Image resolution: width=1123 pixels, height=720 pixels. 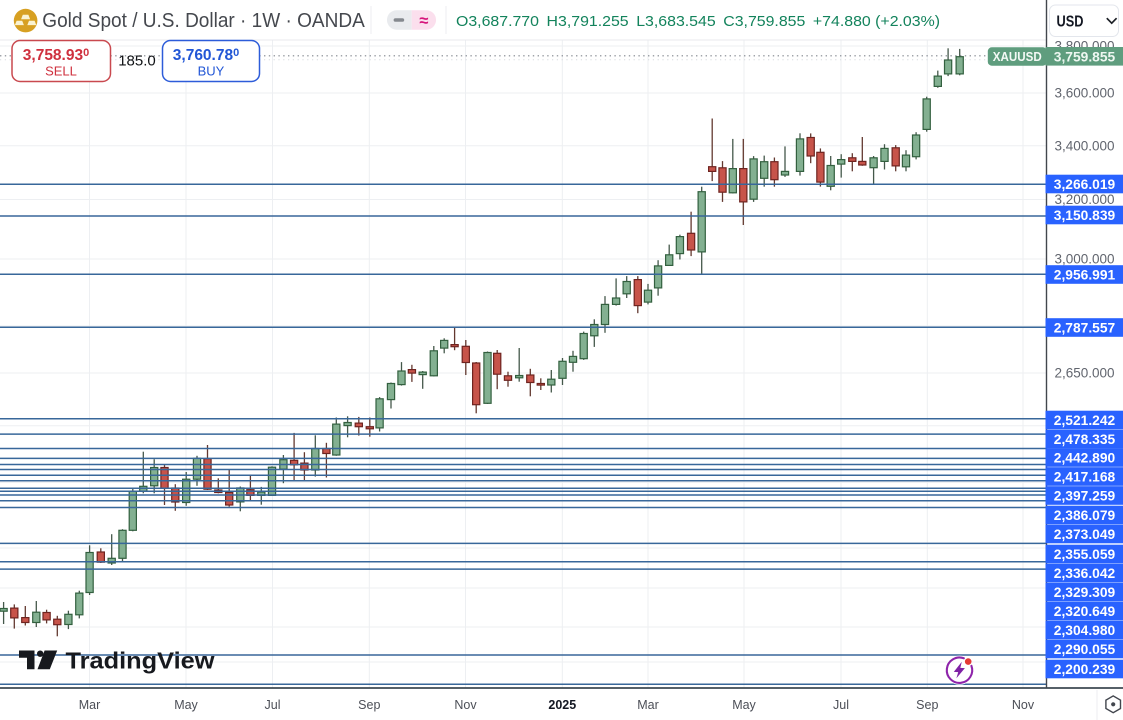 I want to click on svg-text: 2,442.890, so click(x=1085, y=457).